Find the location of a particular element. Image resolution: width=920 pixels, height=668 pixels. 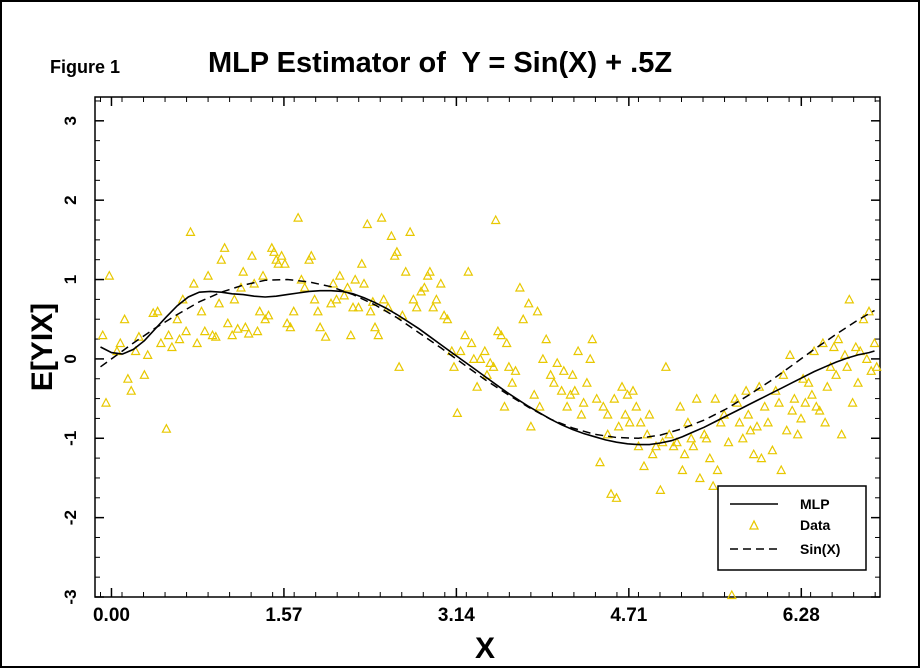

legend-mlp-label: MLP is located at coordinates (815, 504).